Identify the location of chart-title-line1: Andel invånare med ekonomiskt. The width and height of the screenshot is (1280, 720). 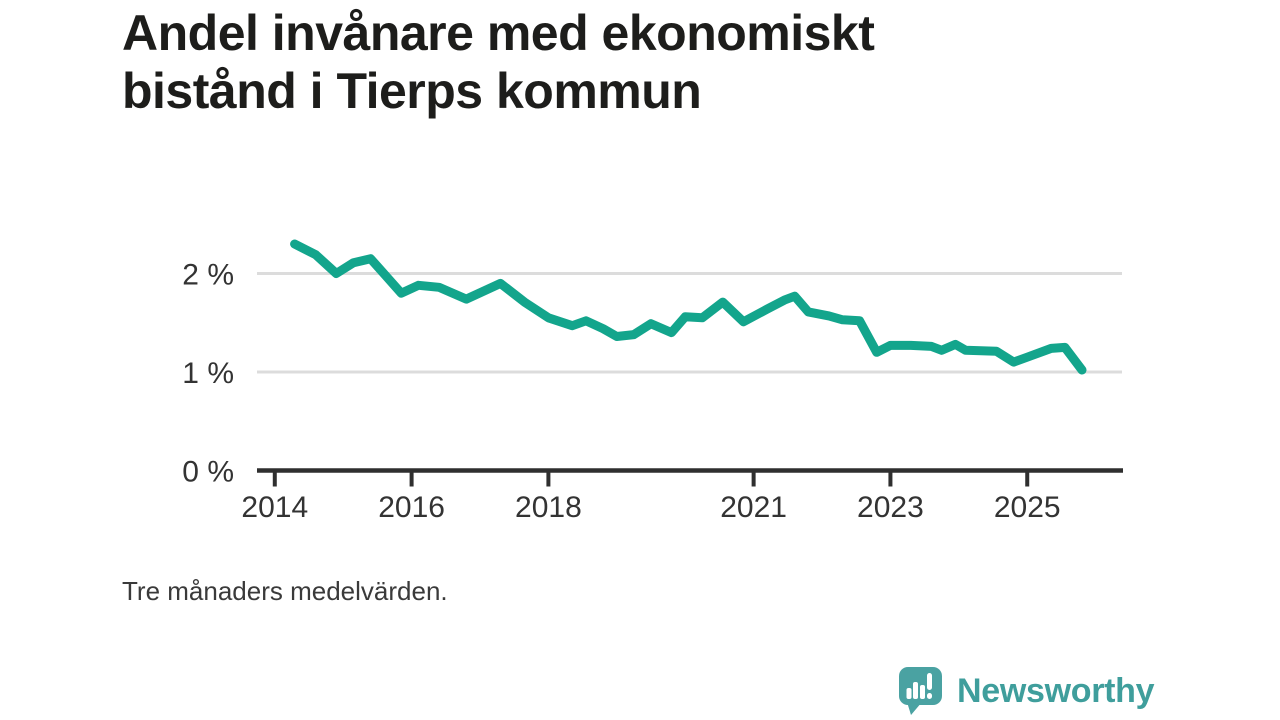
(498, 33).